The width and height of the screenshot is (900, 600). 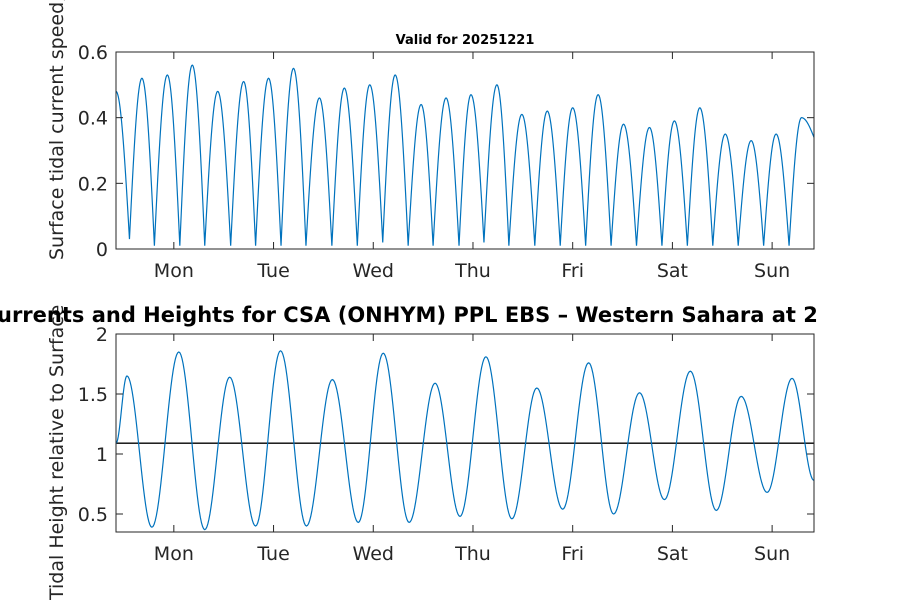 What do you see at coordinates (772, 554) in the screenshot?
I see `height-xtick-label: Sun` at bounding box center [772, 554].